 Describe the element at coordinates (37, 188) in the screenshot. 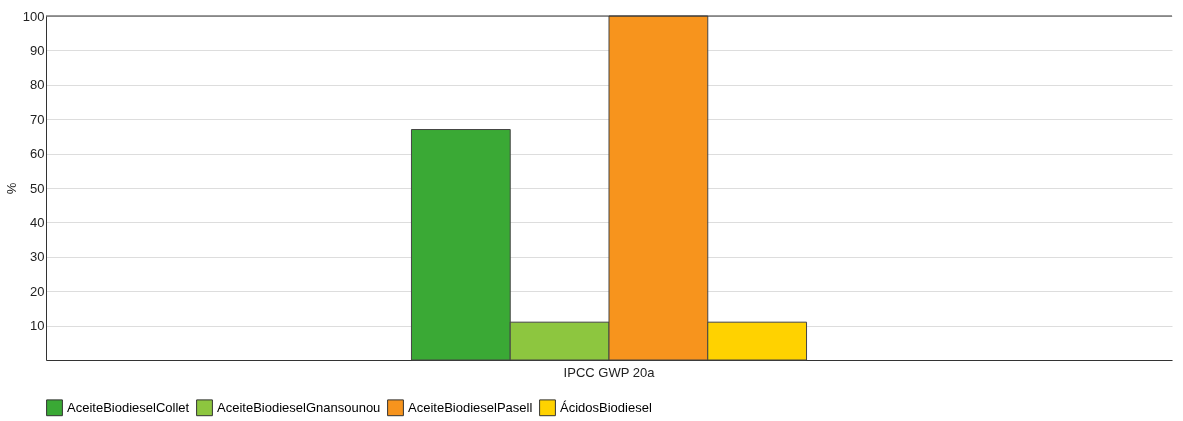

I see `y-tick-label: 50` at that location.